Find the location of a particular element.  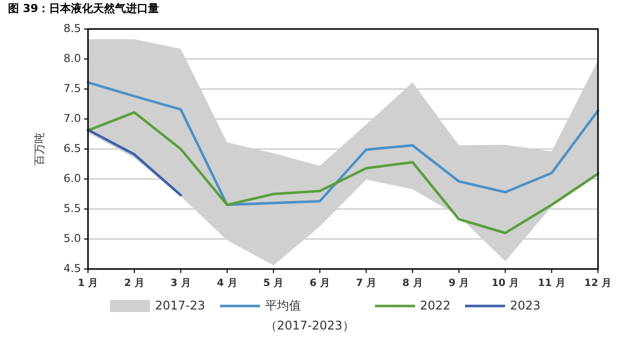

x-tick-label: 1 月 is located at coordinates (88, 283).